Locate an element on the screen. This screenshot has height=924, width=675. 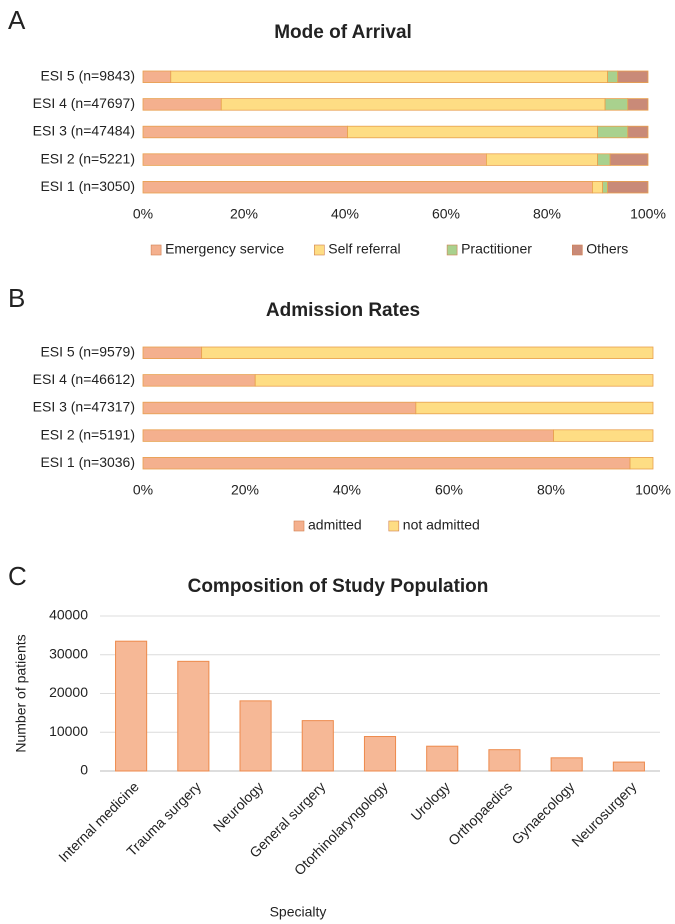
y-tick-label: 40000 is located at coordinates (68, 615).